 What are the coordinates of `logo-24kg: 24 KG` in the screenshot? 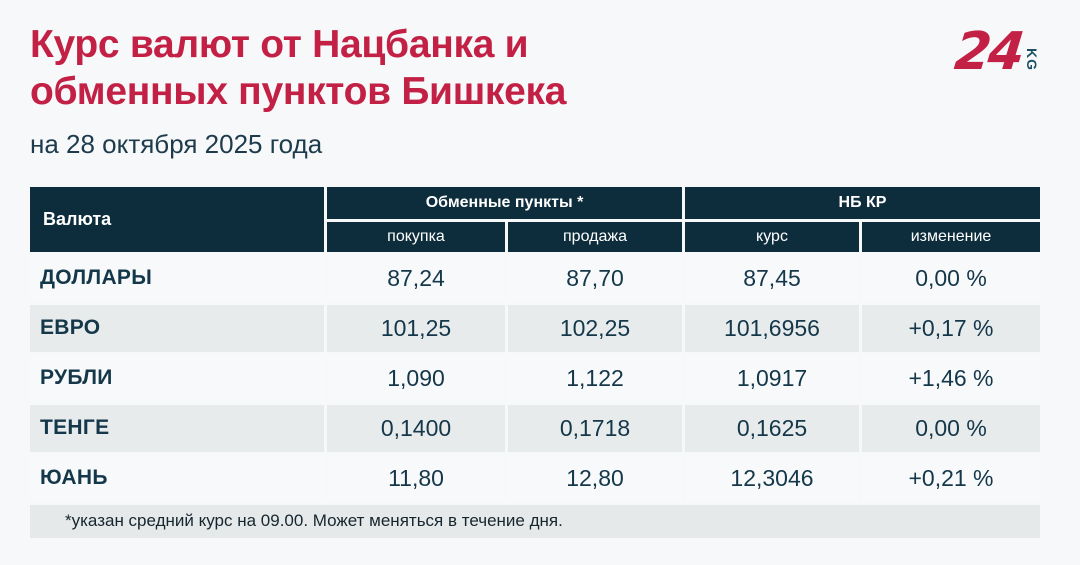 It's located at (995, 52).